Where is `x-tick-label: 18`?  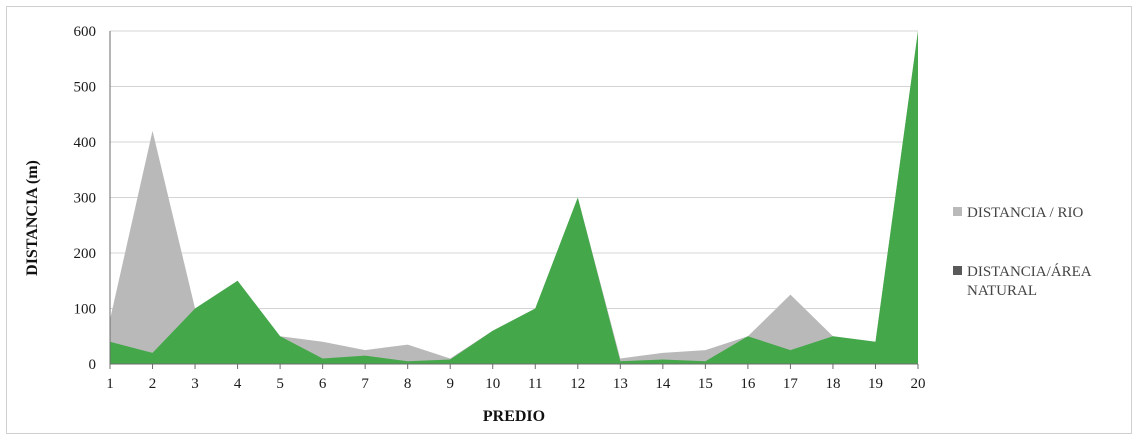 x-tick-label: 18 is located at coordinates (832, 384).